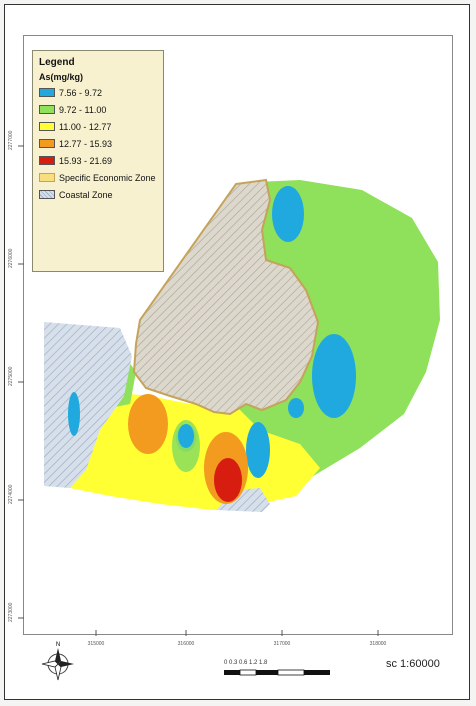 The image size is (476, 706). What do you see at coordinates (107, 177) in the screenshot?
I see `legend-label: Specific Economic Zone` at bounding box center [107, 177].